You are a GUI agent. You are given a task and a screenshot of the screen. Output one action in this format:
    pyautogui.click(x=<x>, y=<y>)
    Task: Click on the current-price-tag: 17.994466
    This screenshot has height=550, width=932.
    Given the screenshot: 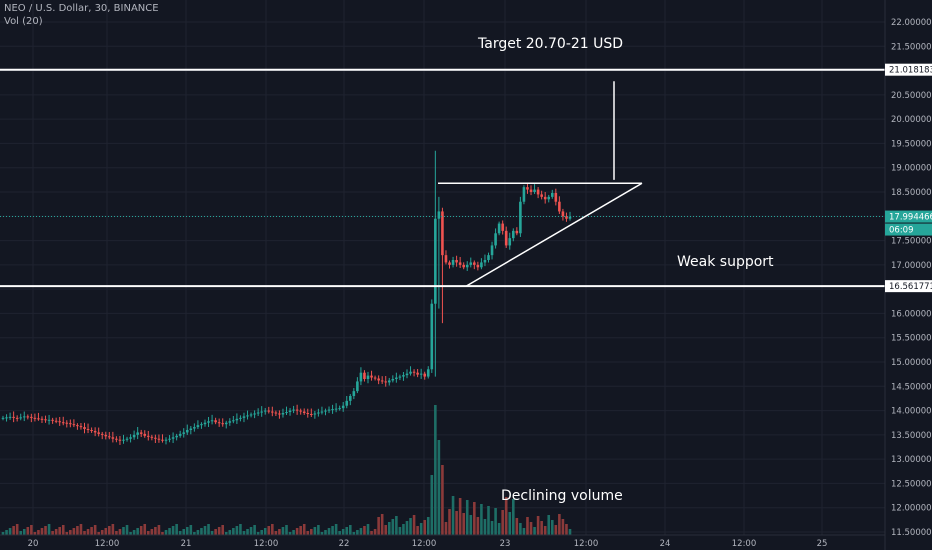 What is the action you would take?
    pyautogui.click(x=910, y=218)
    